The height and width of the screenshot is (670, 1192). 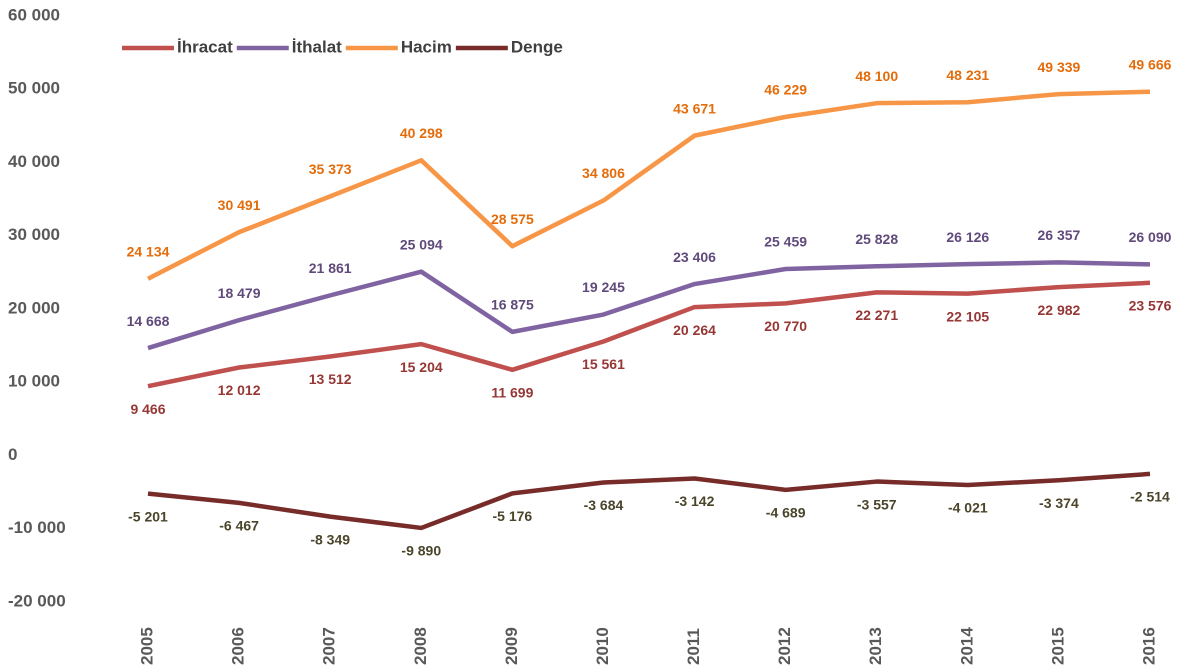 What do you see at coordinates (330, 169) in the screenshot?
I see `data-label: 35 373` at bounding box center [330, 169].